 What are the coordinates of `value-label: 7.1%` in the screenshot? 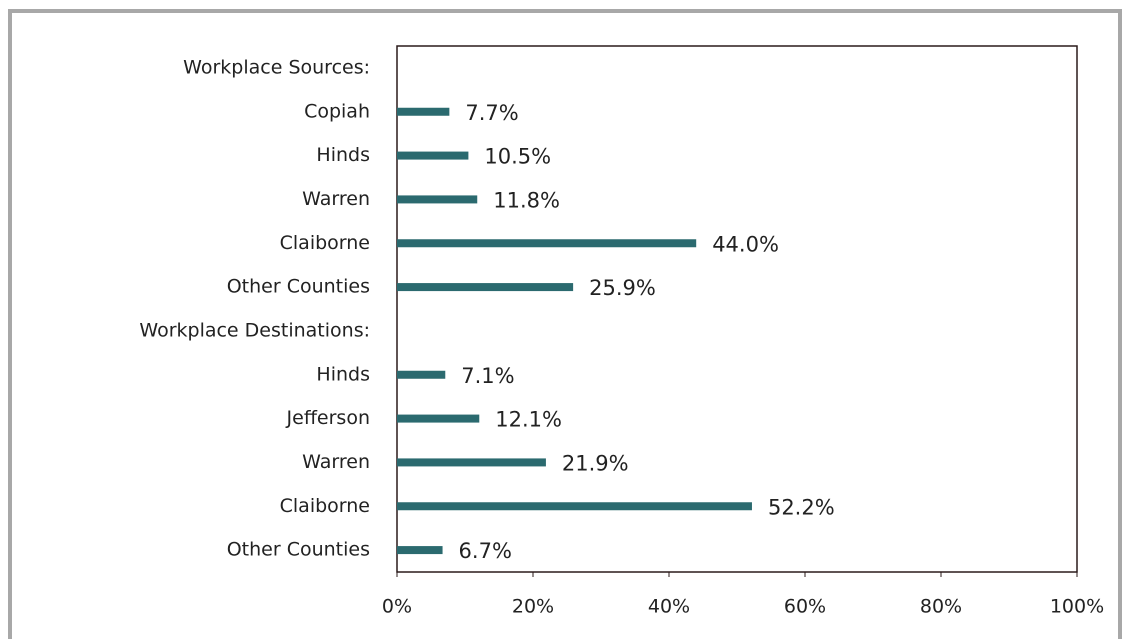 It's located at (487, 376).